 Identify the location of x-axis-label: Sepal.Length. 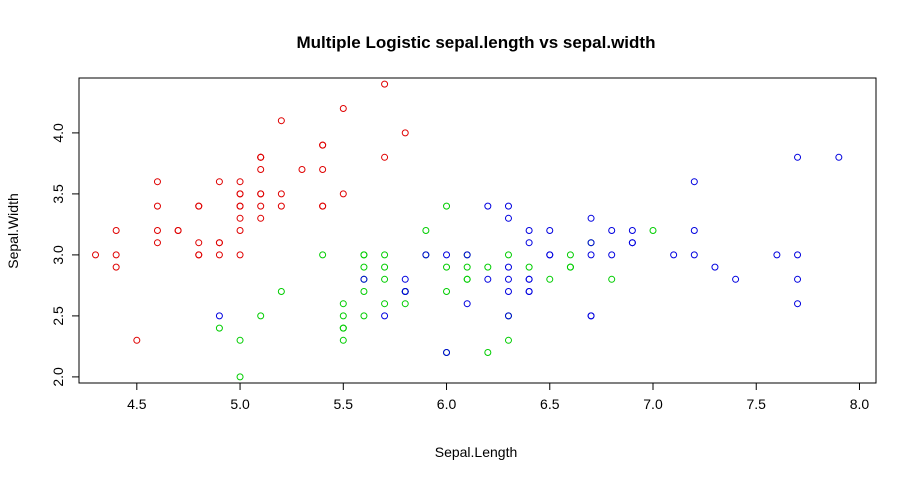
(476, 452).